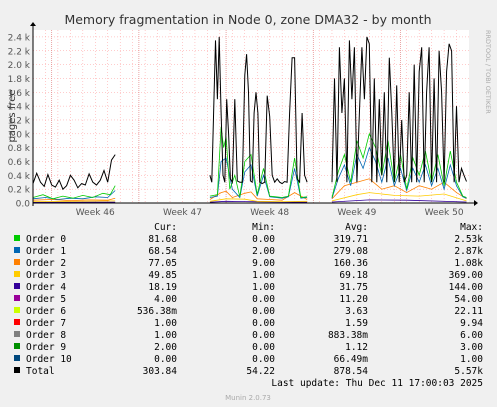 This screenshot has height=407, width=497. What do you see at coordinates (476, 203) in the screenshot?
I see `x-axis-arrow` at bounding box center [476, 203].